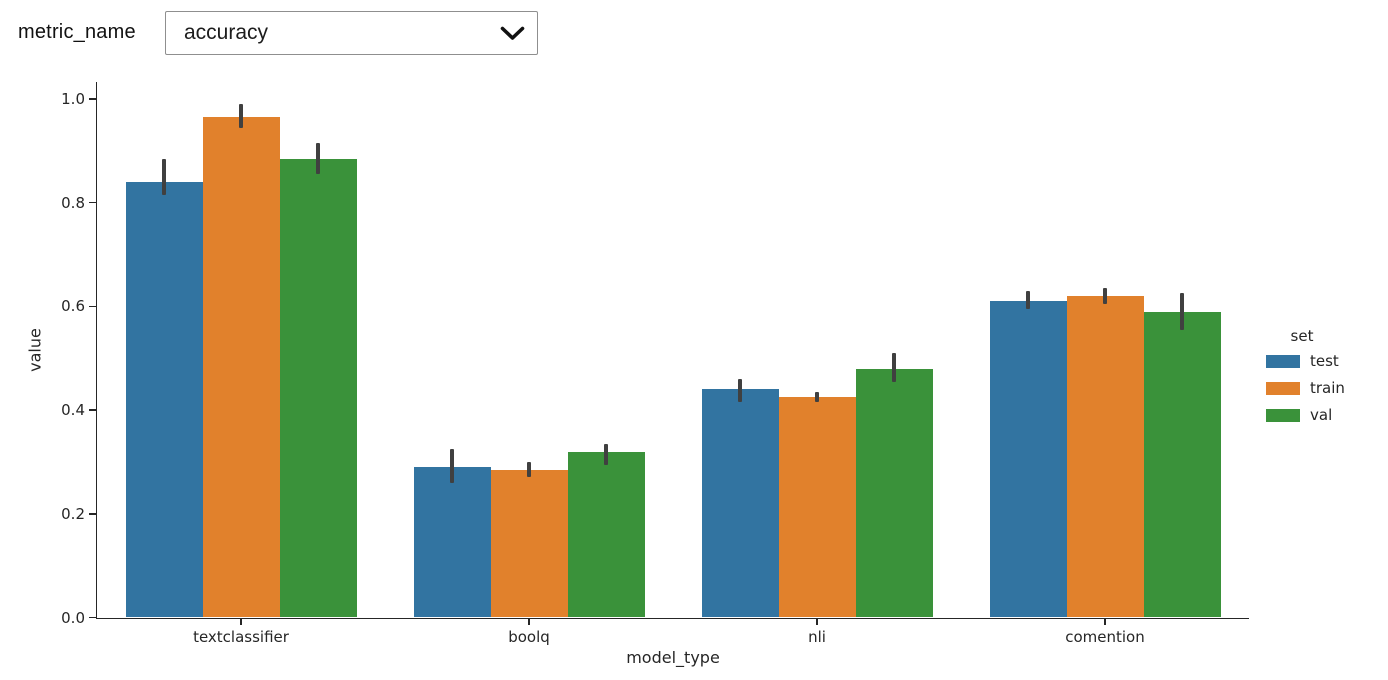  I want to click on bar-test-nli, so click(740, 503).